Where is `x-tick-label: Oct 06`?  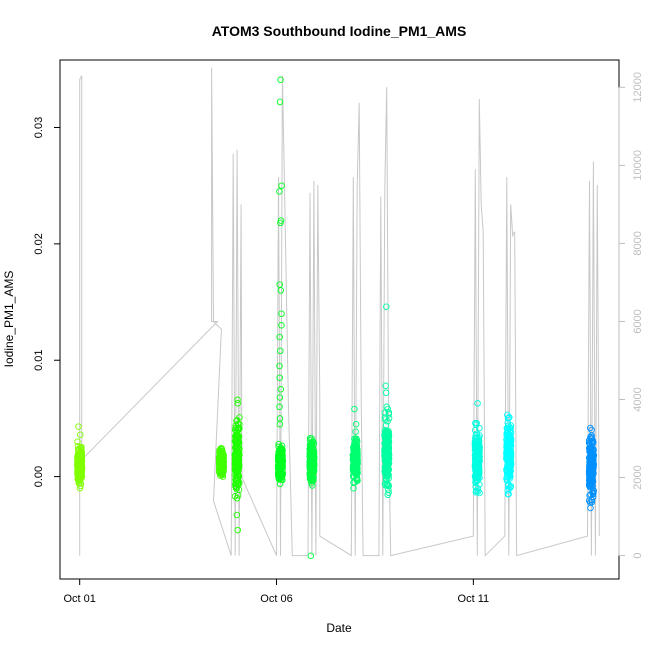
x-tick-label: Oct 06 is located at coordinates (276, 599).